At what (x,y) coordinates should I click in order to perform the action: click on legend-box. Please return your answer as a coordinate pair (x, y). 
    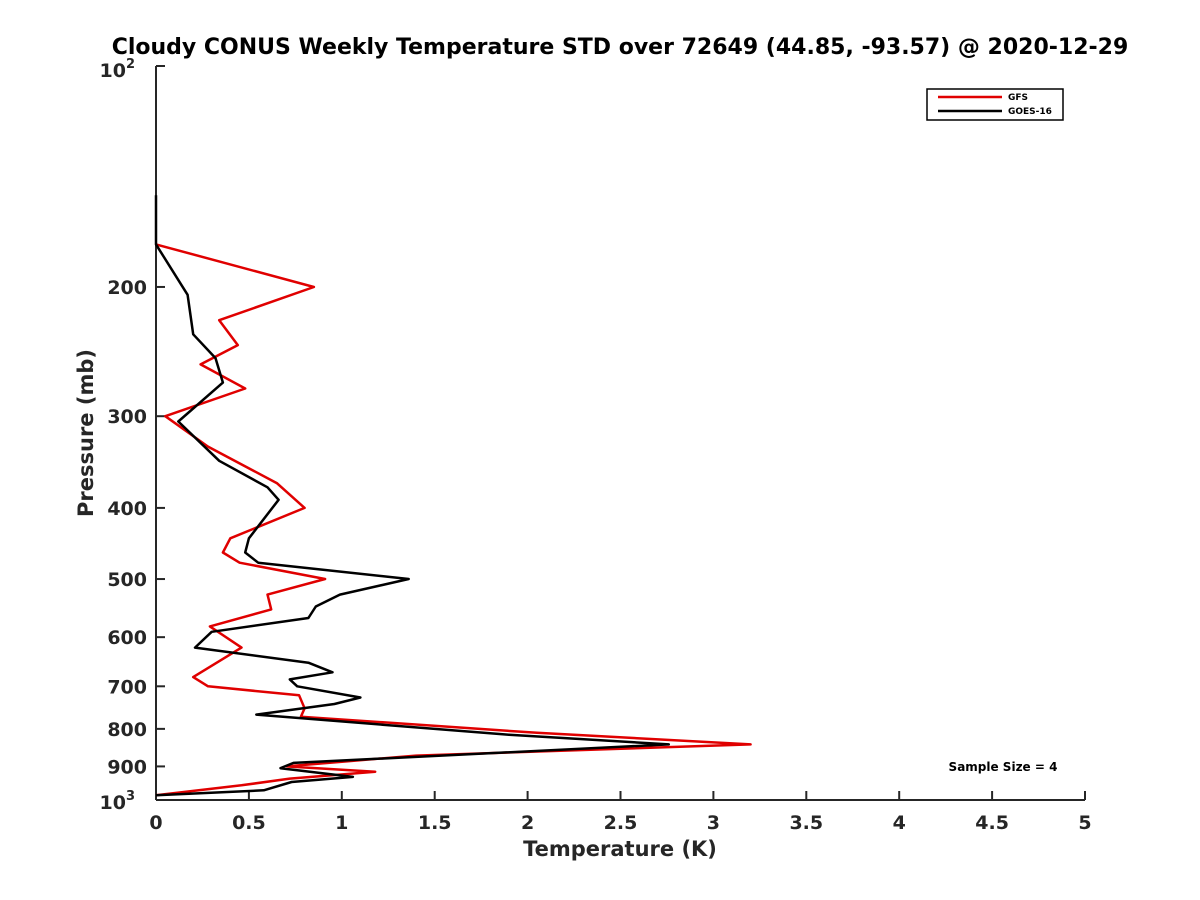
    Looking at the image, I should click on (995, 104).